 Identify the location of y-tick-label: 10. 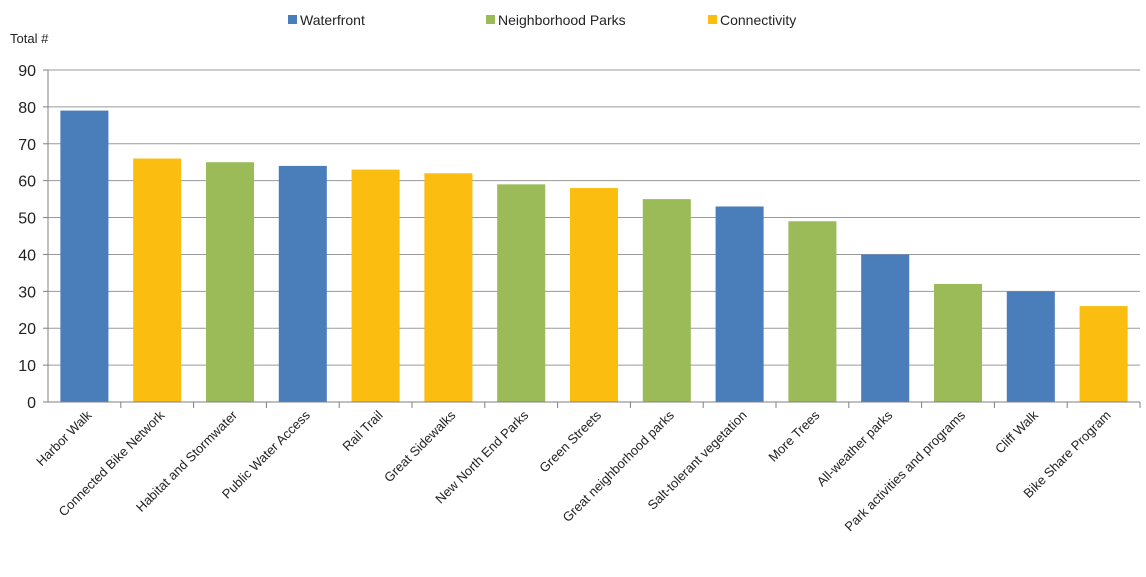
(27, 366).